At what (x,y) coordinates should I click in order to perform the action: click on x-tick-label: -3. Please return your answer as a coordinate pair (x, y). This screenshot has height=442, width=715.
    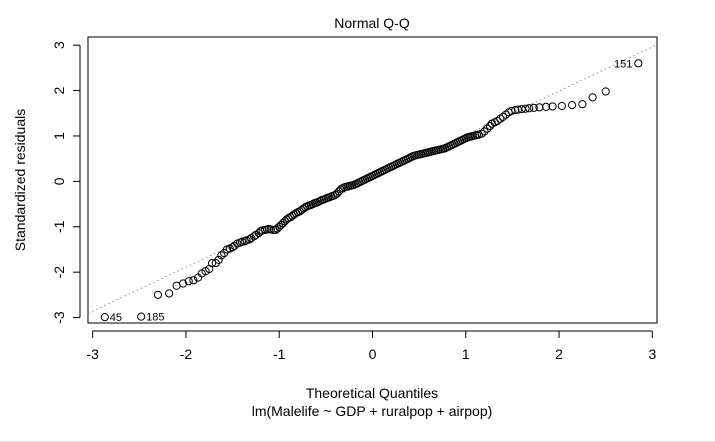
    Looking at the image, I should click on (92, 354).